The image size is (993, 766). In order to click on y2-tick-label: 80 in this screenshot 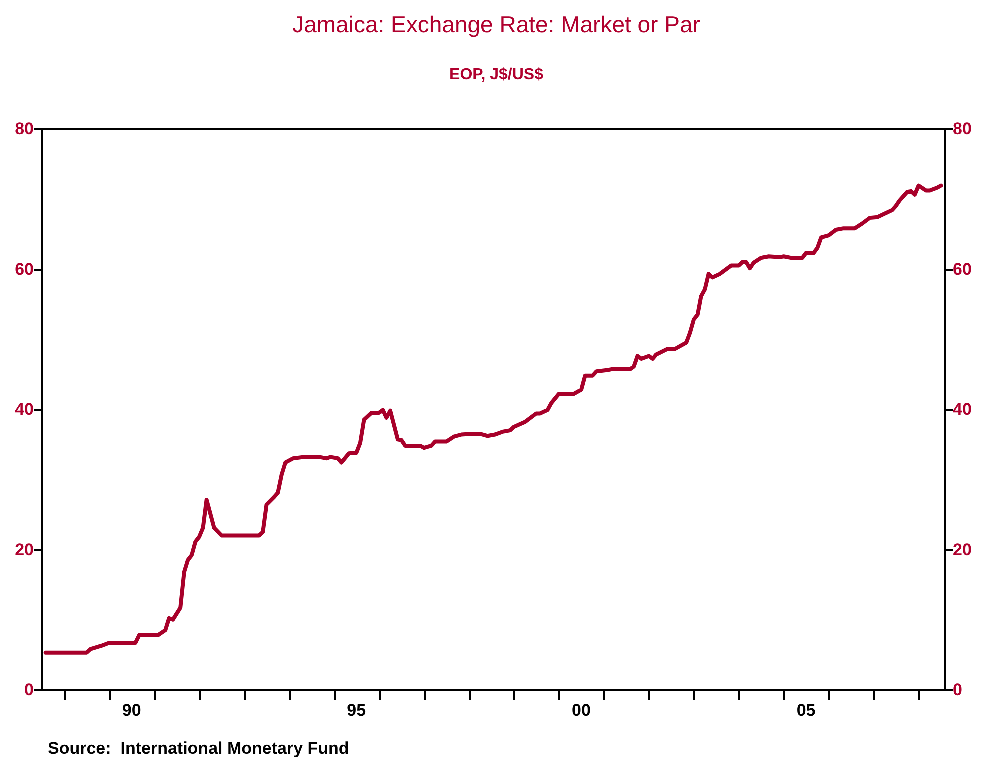, I will do `click(962, 129)`.